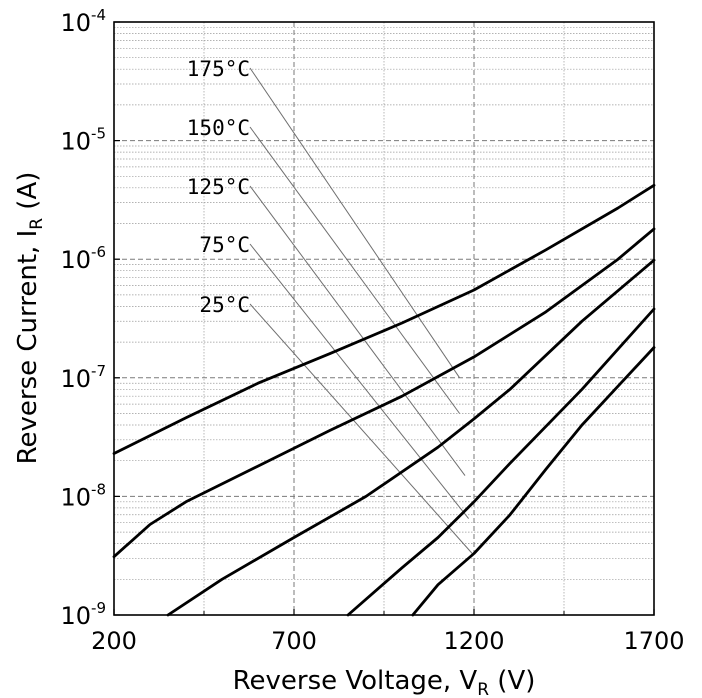 The height and width of the screenshot is (698, 702). I want to click on x-axis-title: Reverse Voltage, VR (V), so click(384, 682).